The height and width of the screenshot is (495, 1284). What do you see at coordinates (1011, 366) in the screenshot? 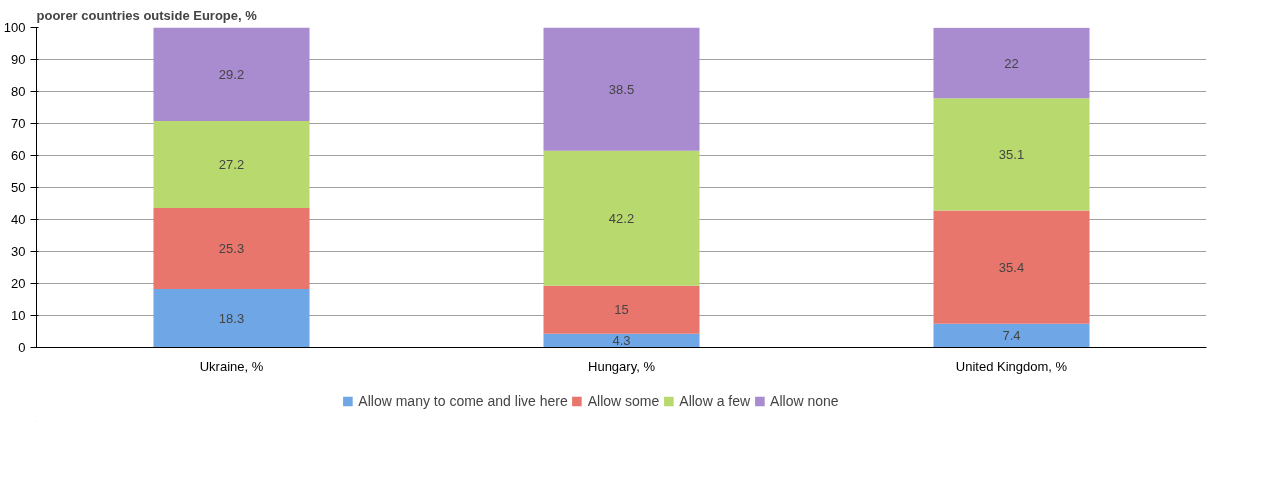
I see `x-tick-label: United Kingdom, %` at bounding box center [1011, 366].